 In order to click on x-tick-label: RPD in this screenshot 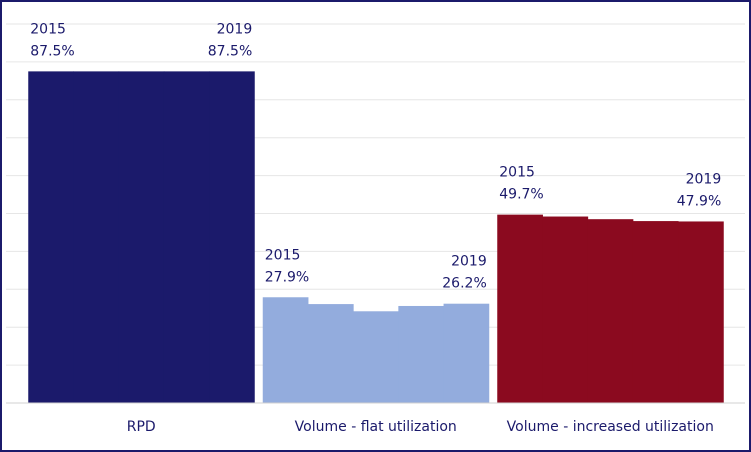, I will do `click(141, 427)`.